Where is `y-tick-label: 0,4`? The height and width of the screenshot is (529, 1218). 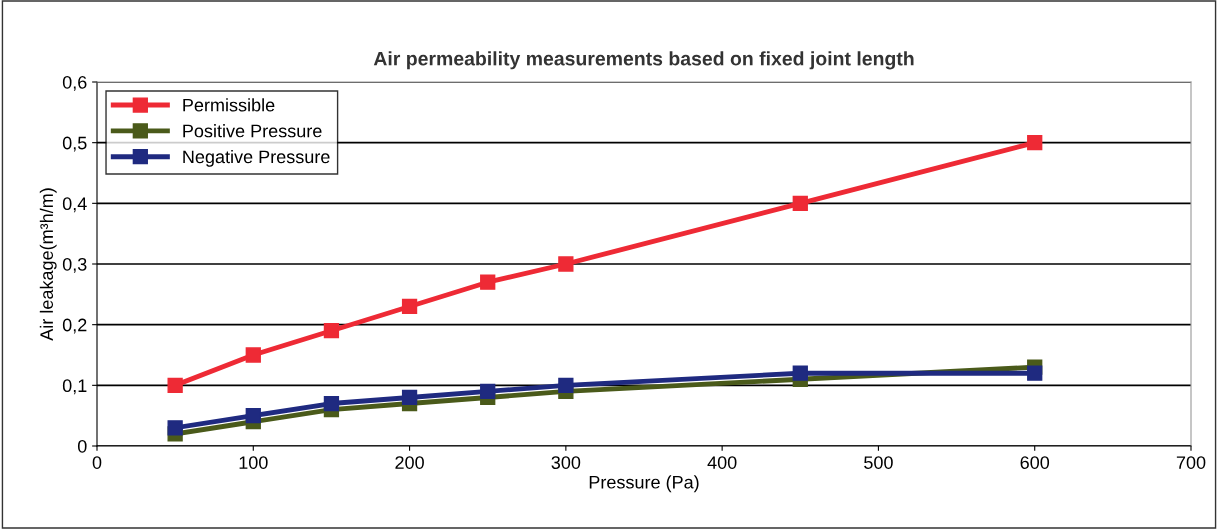 y-tick-label: 0,4 is located at coordinates (74, 205).